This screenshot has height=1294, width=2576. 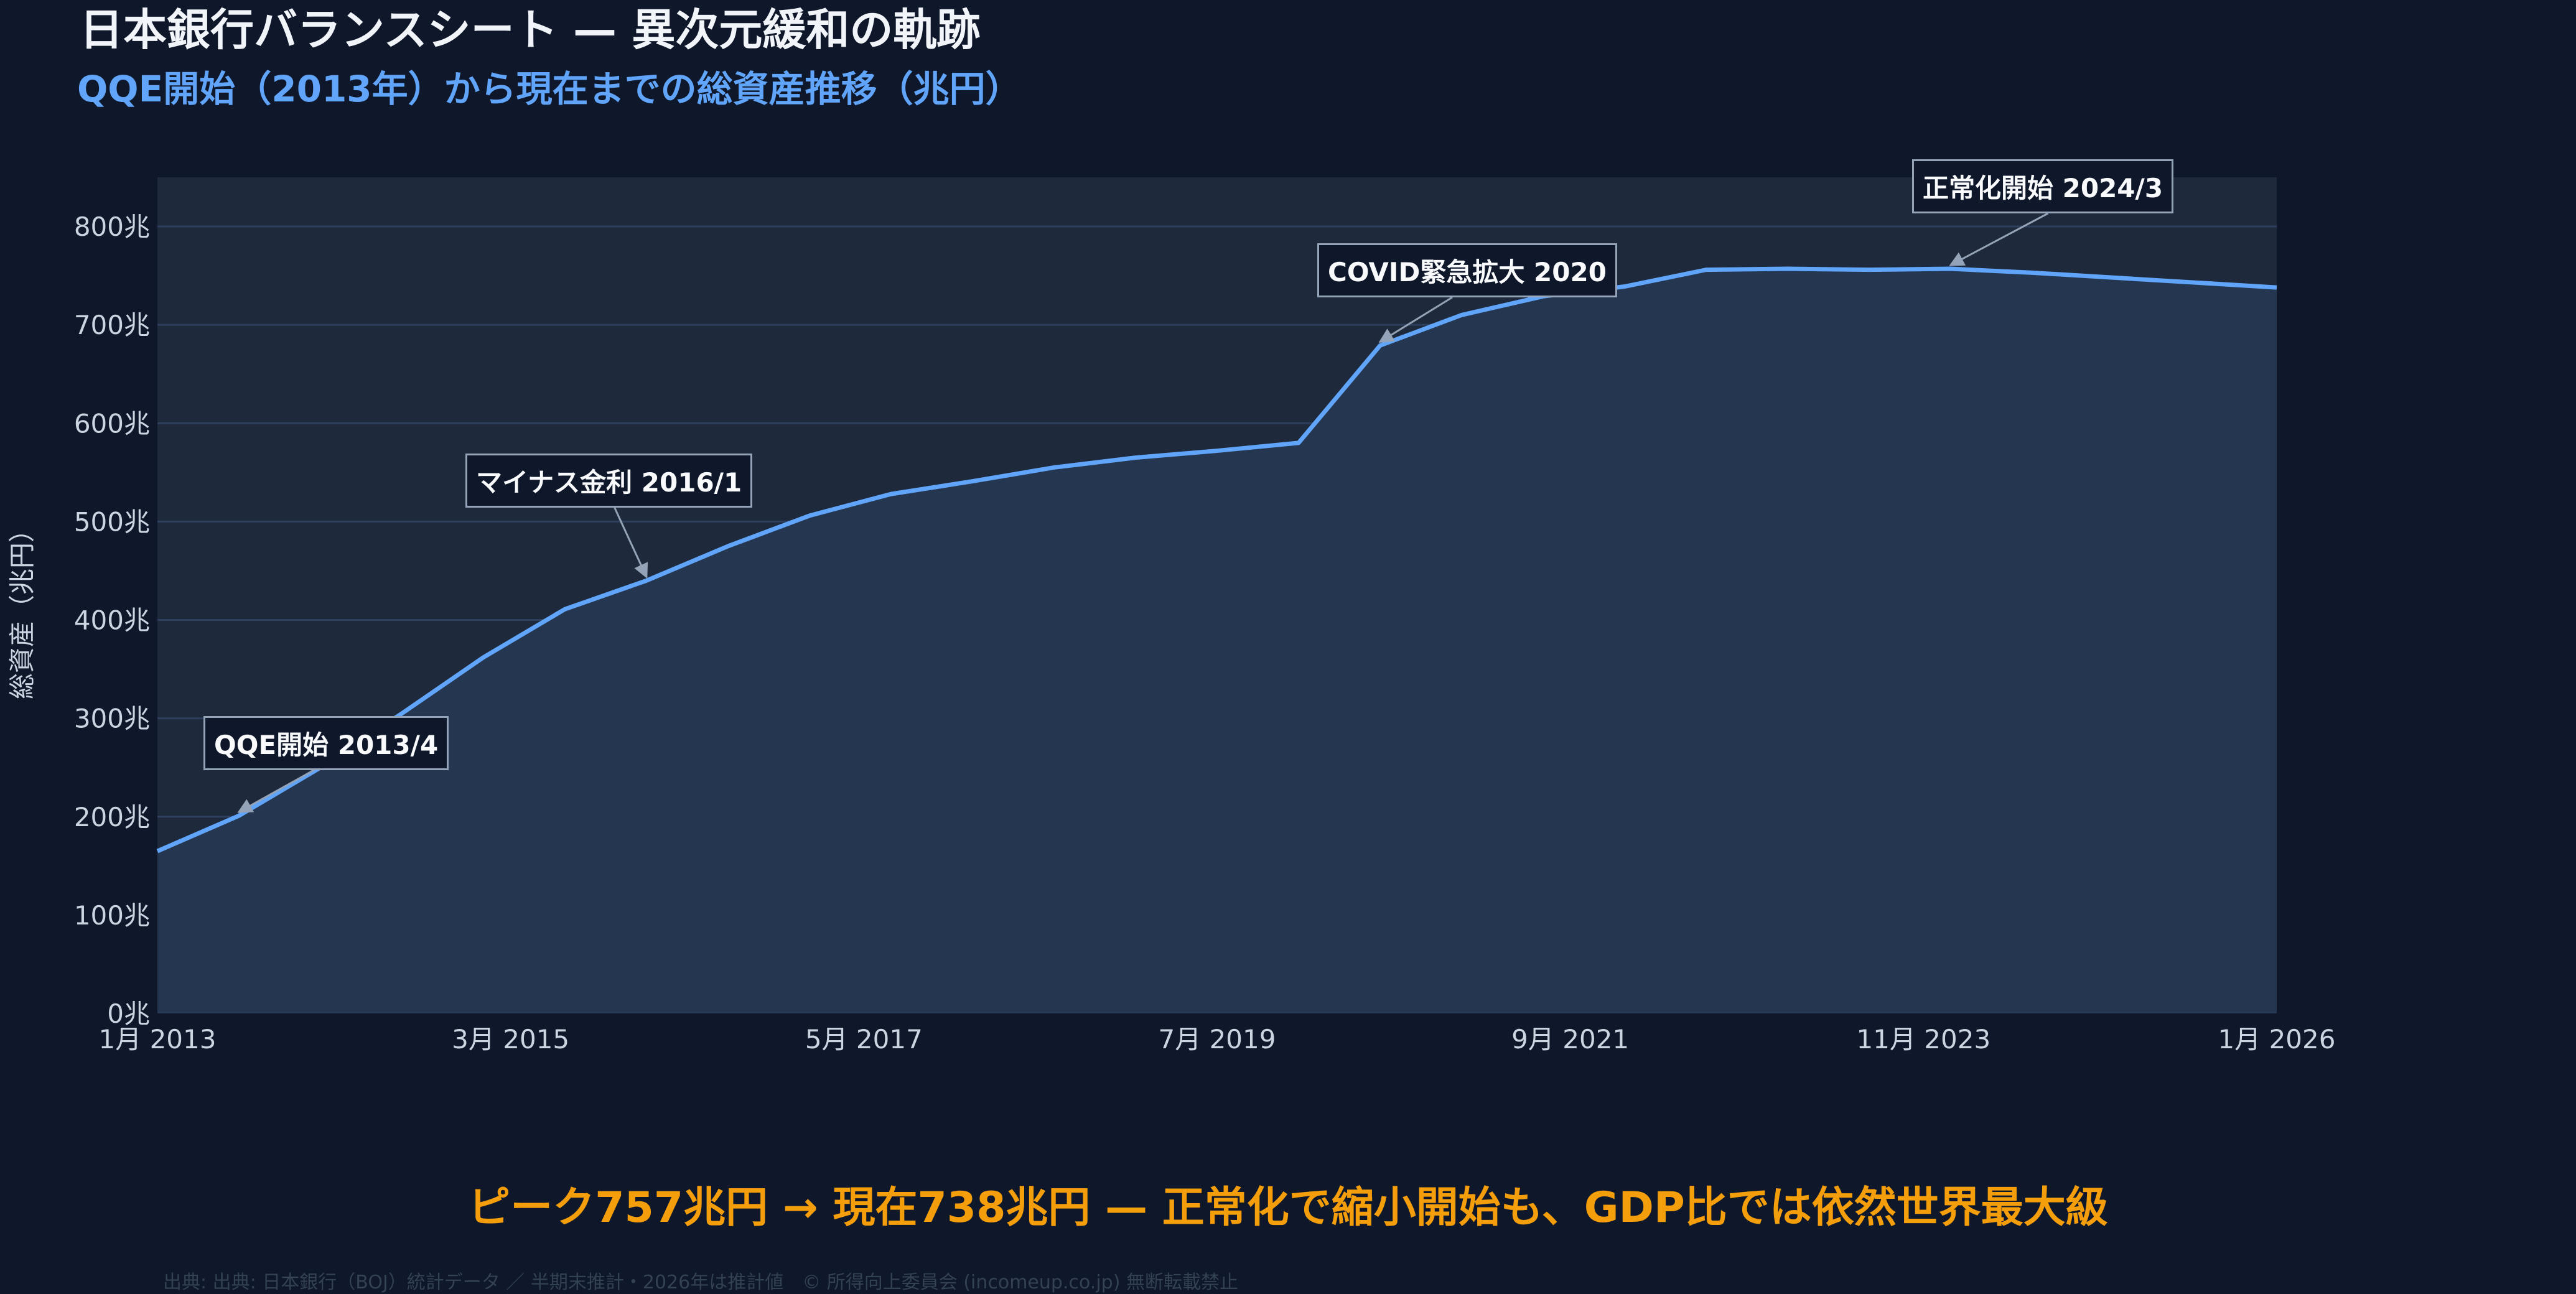 What do you see at coordinates (112, 916) in the screenshot?
I see `y-tick-label: 100兆` at bounding box center [112, 916].